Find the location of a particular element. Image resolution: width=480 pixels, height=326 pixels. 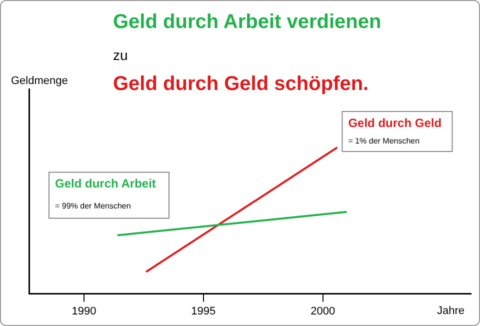

x-tick-label: 1995 is located at coordinates (203, 311).